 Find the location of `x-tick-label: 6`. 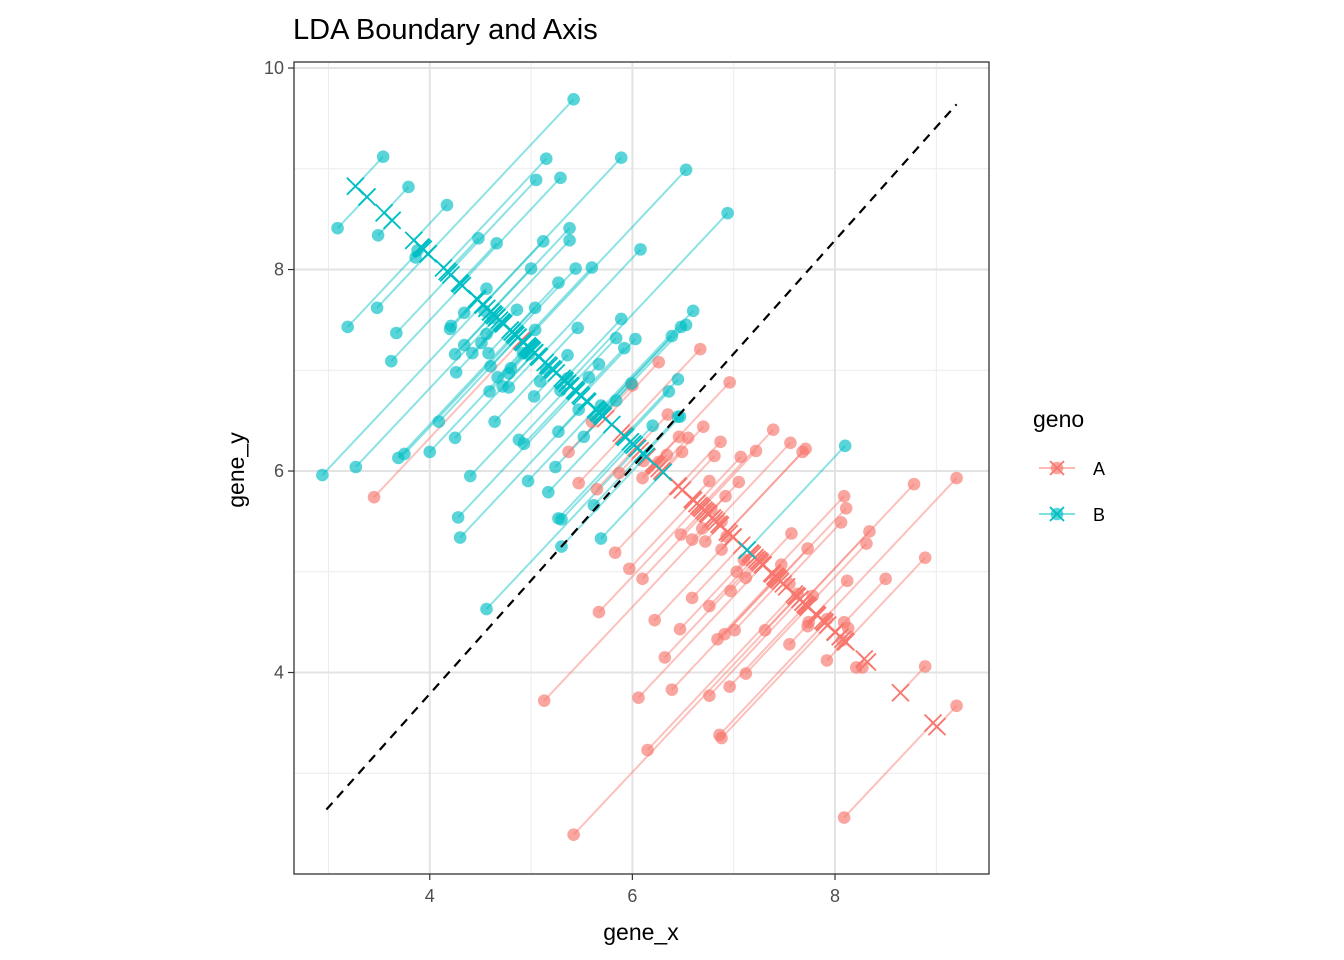

x-tick-label: 6 is located at coordinates (632, 896).